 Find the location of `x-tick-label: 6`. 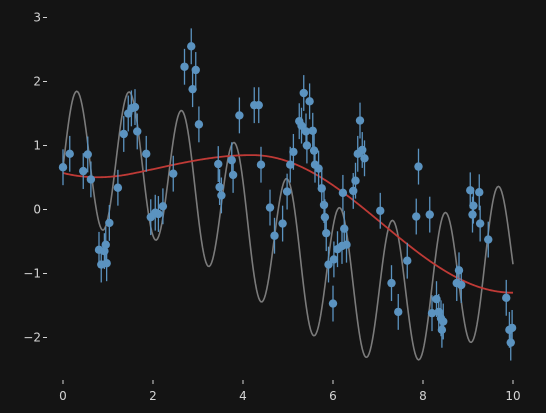

x-tick-label: 6 is located at coordinates (333, 396).